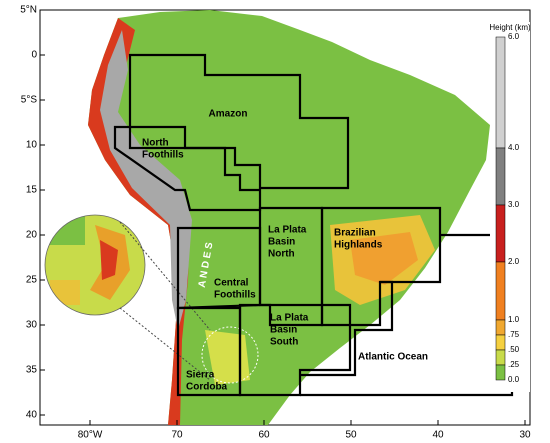  I want to click on lon-label: 40, so click(438, 435).